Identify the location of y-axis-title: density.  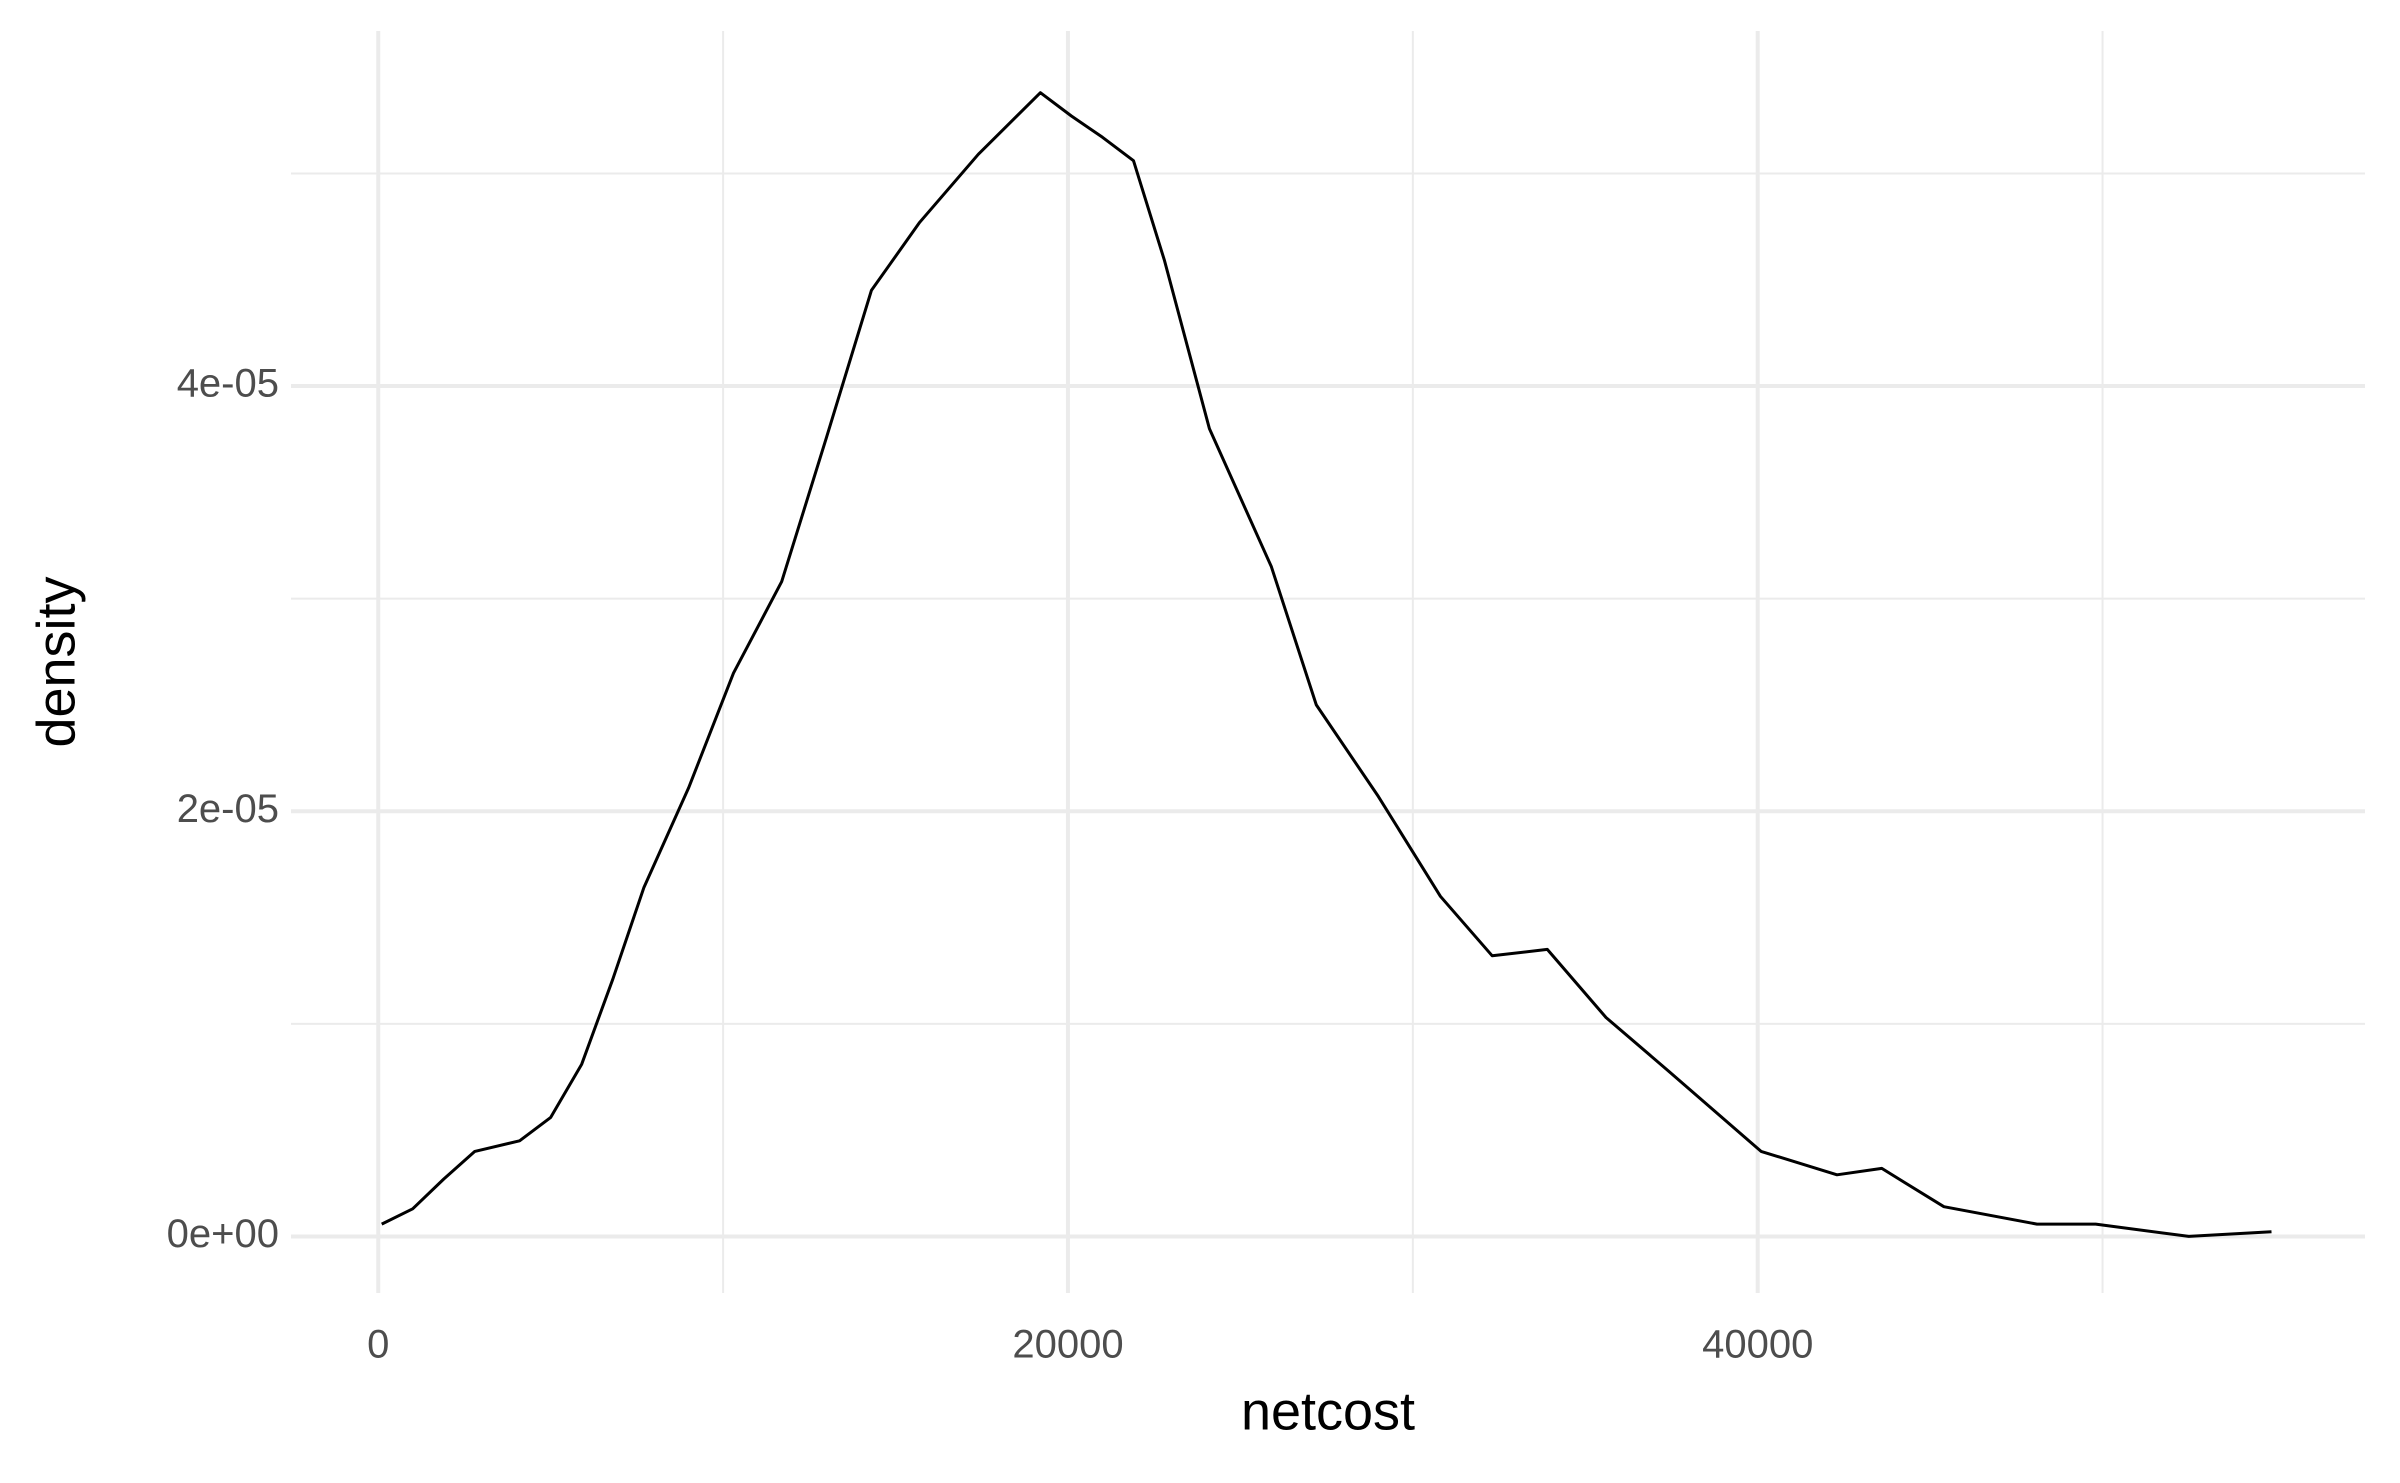
(56, 661).